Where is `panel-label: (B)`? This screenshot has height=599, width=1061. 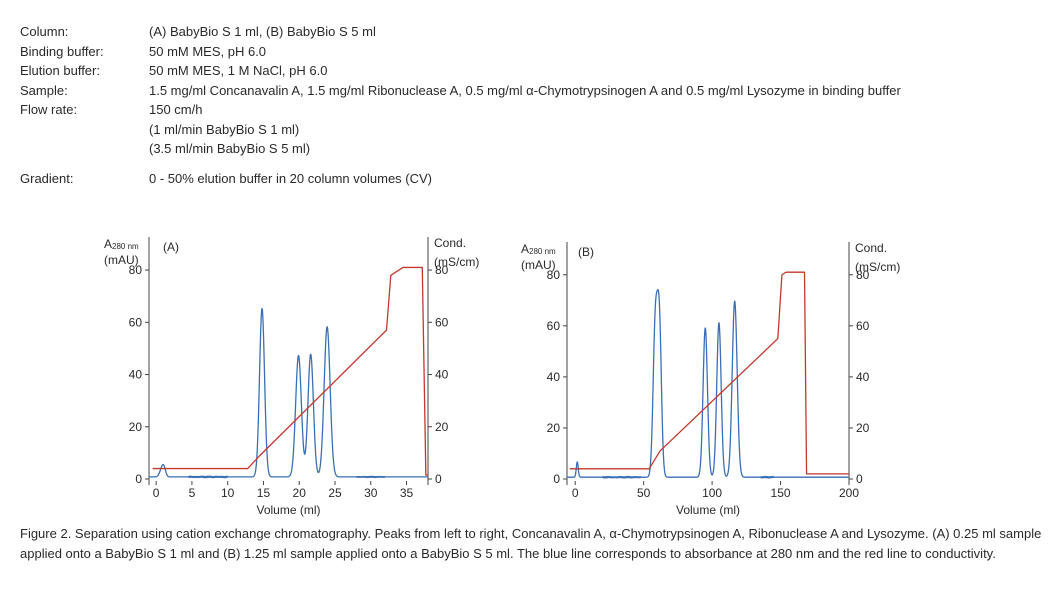 panel-label: (B) is located at coordinates (586, 252).